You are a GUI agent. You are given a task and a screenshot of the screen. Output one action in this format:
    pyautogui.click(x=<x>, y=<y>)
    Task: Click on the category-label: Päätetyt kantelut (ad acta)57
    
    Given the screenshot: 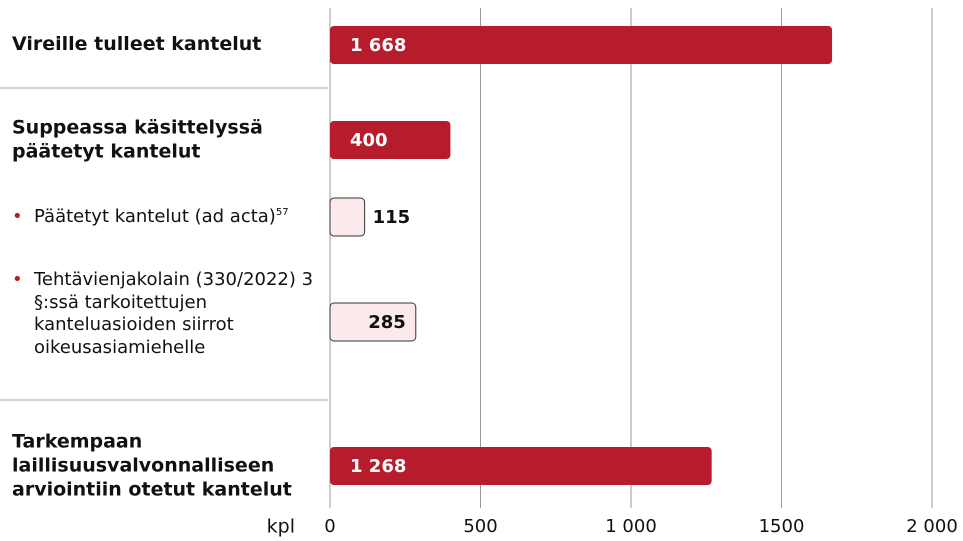 What is the action you would take?
    pyautogui.click(x=165, y=217)
    